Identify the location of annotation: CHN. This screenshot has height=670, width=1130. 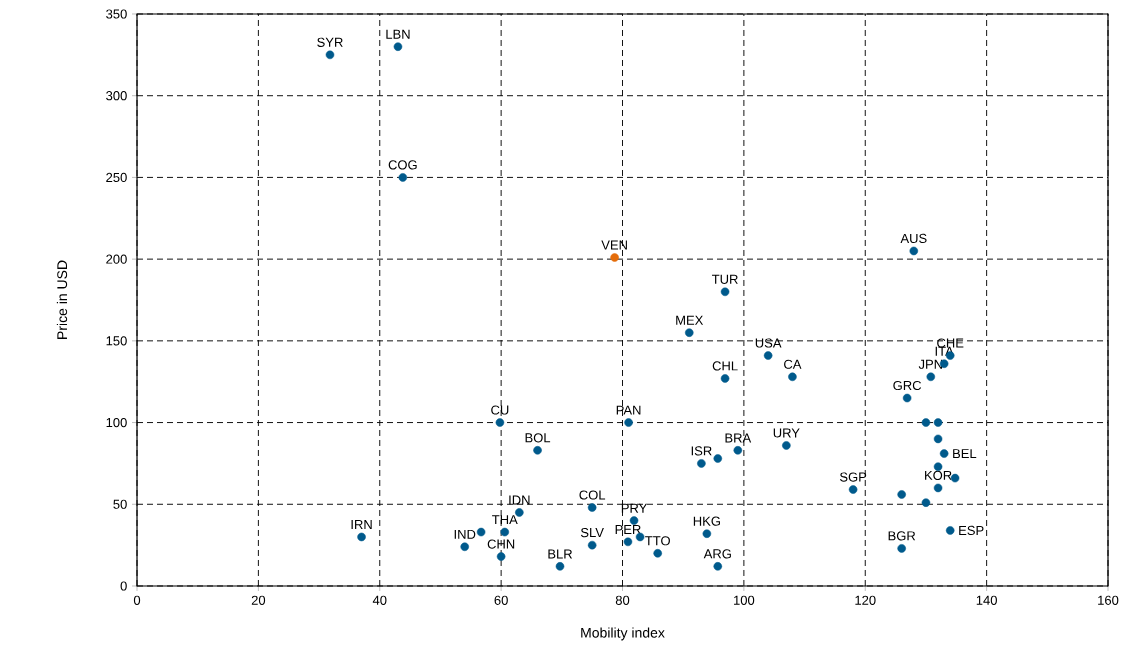
(501, 544).